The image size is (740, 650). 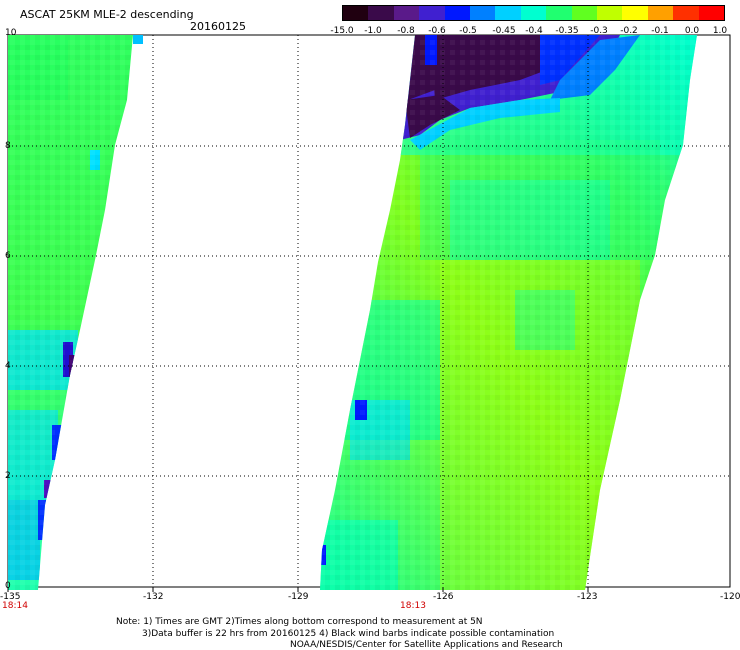 I want to click on y-tick-label: 10, so click(x=11, y=33).